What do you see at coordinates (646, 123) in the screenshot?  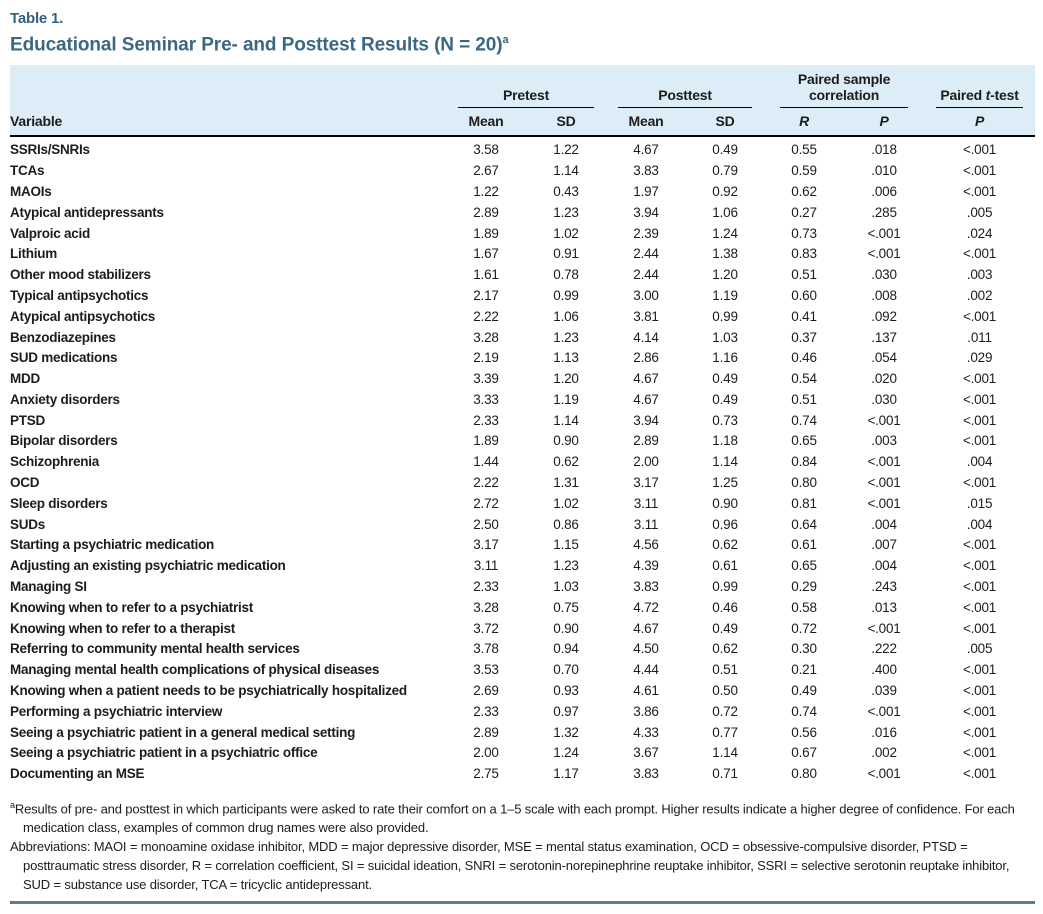 I see `header-posttest-mean: Mean` at bounding box center [646, 123].